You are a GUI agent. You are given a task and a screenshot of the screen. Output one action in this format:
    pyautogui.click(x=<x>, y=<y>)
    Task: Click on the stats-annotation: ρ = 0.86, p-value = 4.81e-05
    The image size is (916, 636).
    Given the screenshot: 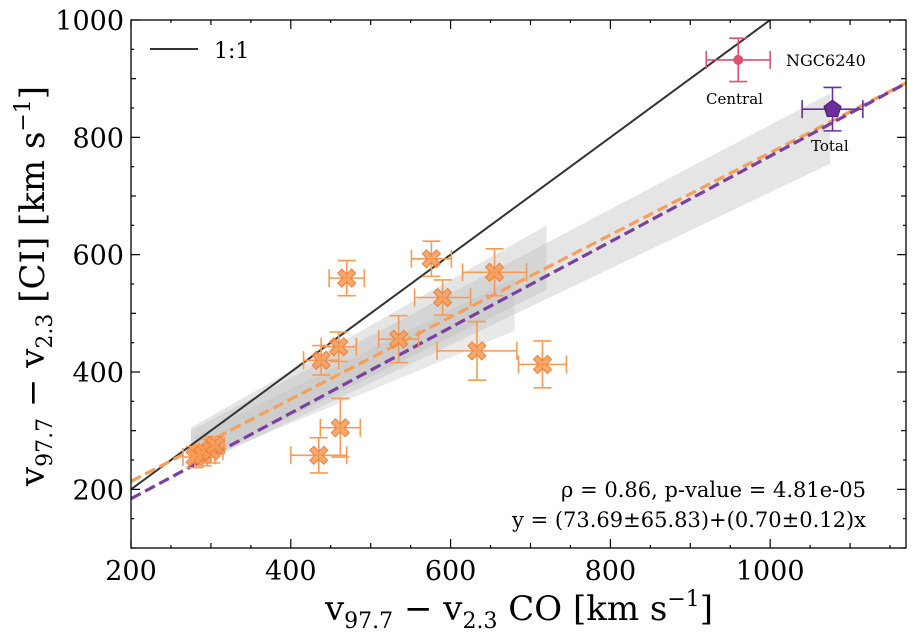 What is the action you would take?
    pyautogui.click(x=713, y=490)
    